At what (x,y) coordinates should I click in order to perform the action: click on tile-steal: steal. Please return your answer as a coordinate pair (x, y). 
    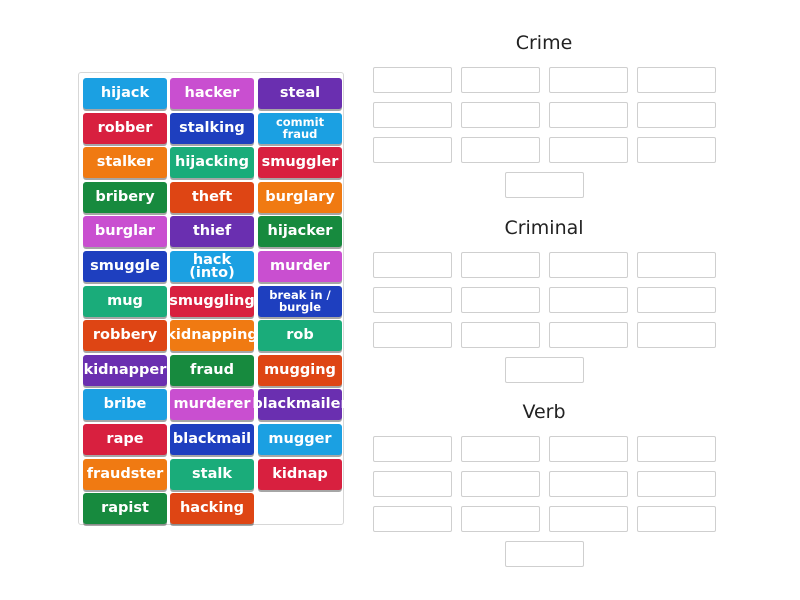
    Looking at the image, I should click on (300, 93).